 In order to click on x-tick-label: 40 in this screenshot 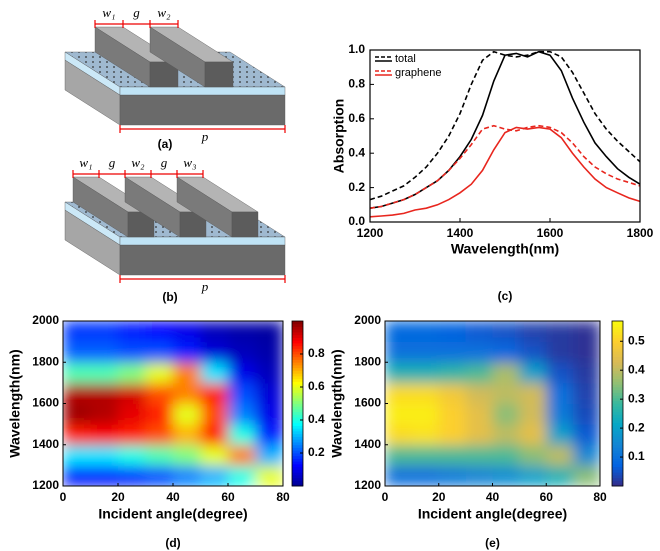, I will do `click(493, 497)`.